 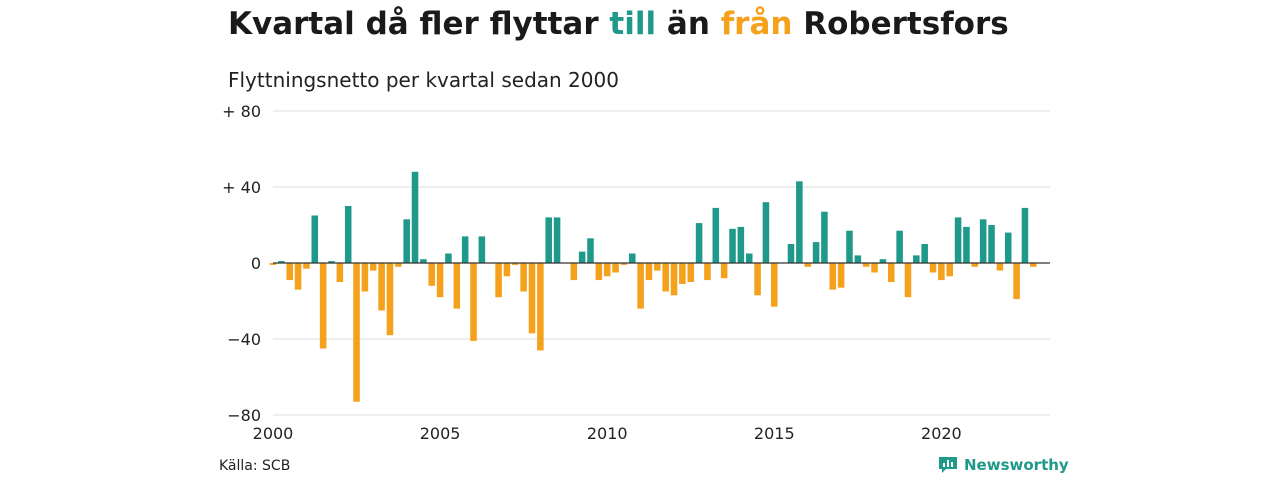 I want to click on x-tick-label: 2010, so click(x=607, y=433).